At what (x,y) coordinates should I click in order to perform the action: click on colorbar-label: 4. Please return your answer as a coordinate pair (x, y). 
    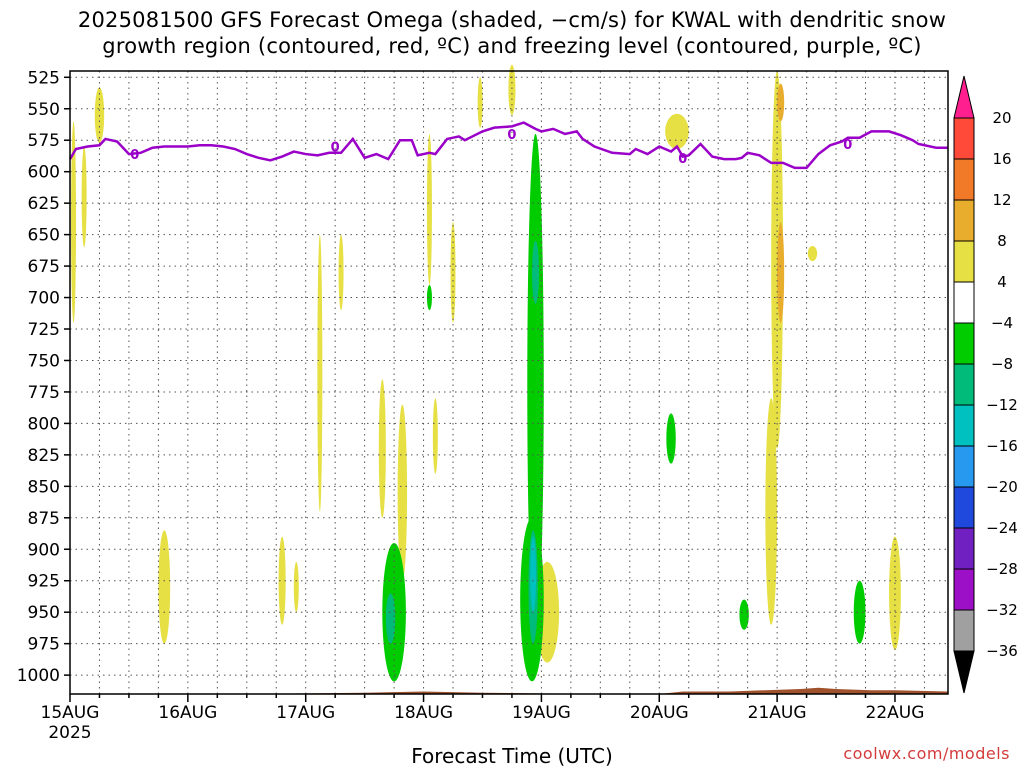
    Looking at the image, I should click on (1002, 282).